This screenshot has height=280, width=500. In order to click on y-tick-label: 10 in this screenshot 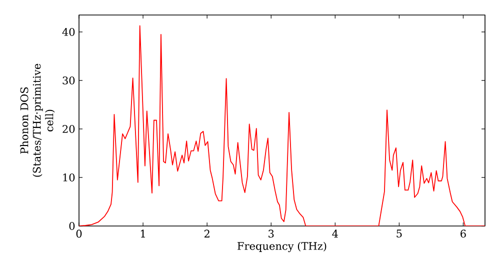, I will do `click(69, 178)`.